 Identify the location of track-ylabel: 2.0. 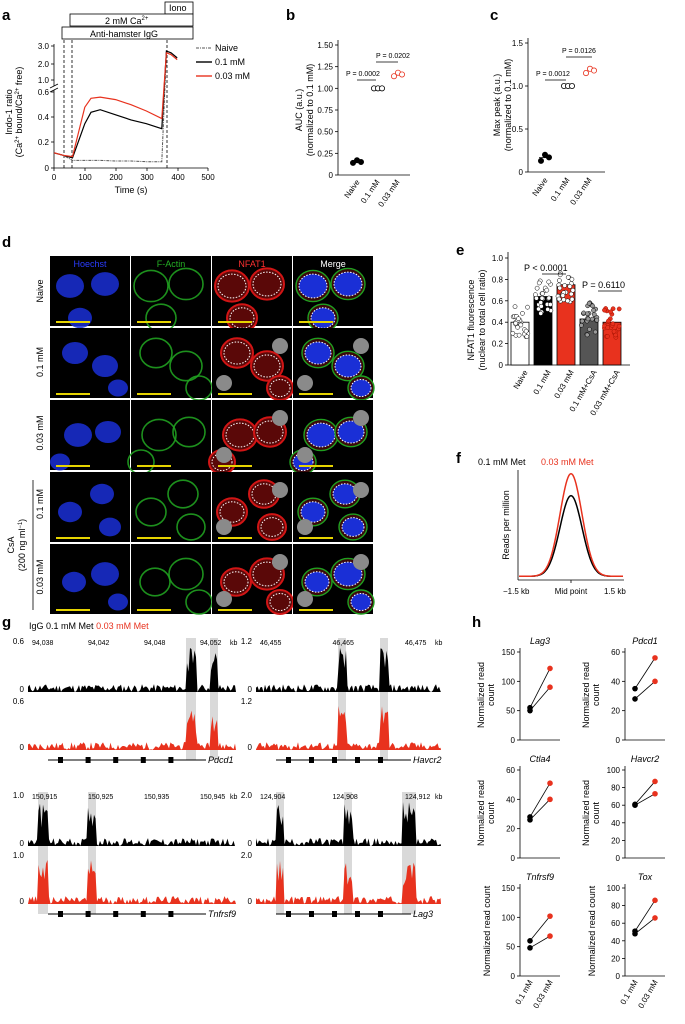
(247, 795).